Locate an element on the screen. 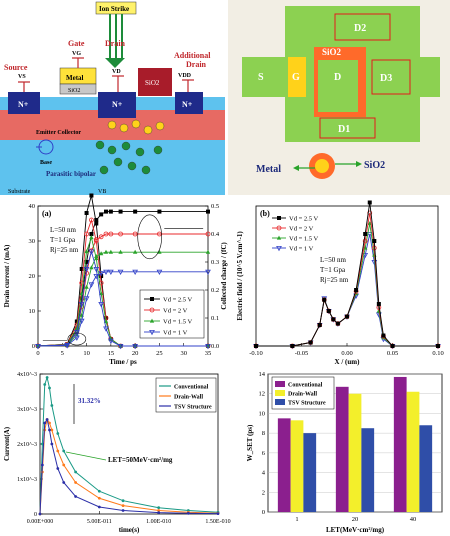 The width and height of the screenshot is (450, 536). d-label: D is located at coordinates (337, 77).